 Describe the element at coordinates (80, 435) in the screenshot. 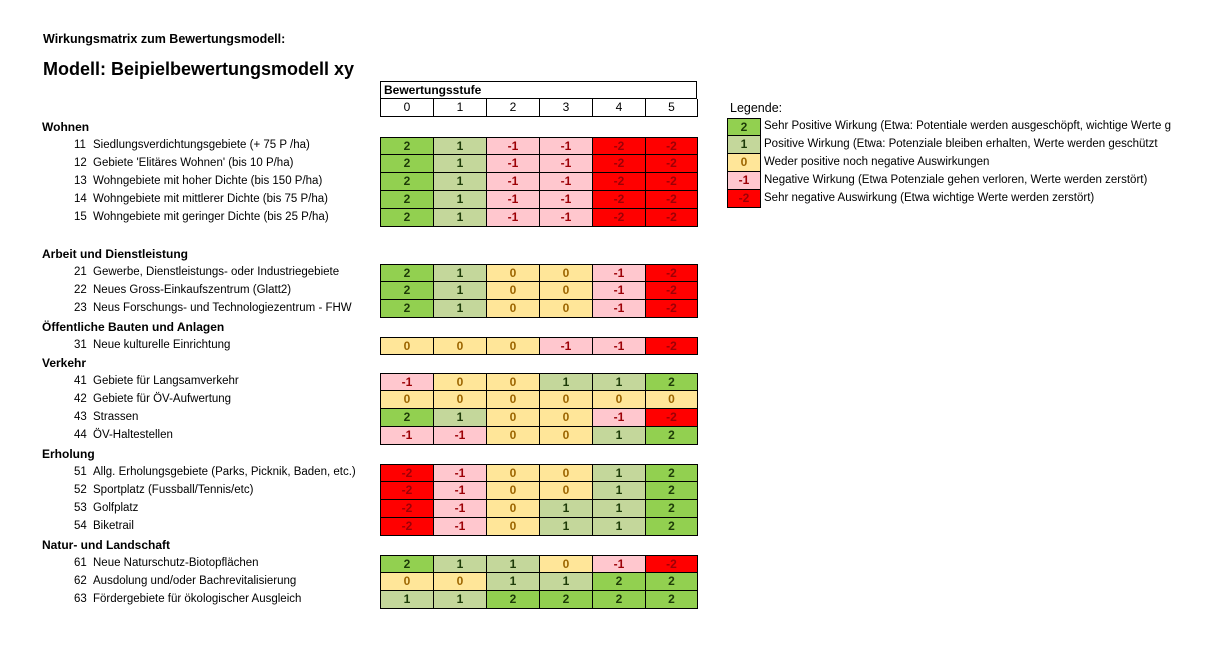

I see `row-number: 44` at that location.